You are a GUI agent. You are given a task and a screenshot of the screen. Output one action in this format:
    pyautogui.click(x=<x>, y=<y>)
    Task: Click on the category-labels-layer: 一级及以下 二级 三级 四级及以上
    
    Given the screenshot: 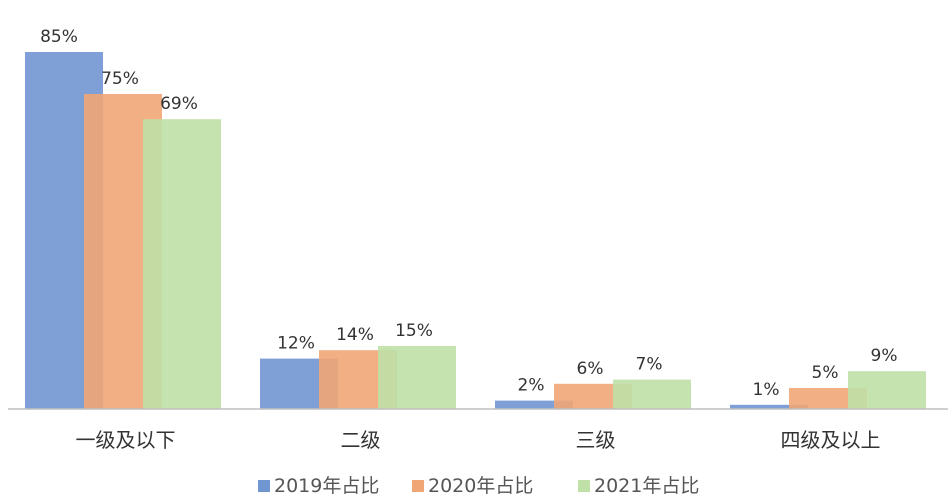 What is the action you would take?
    pyautogui.click(x=478, y=440)
    